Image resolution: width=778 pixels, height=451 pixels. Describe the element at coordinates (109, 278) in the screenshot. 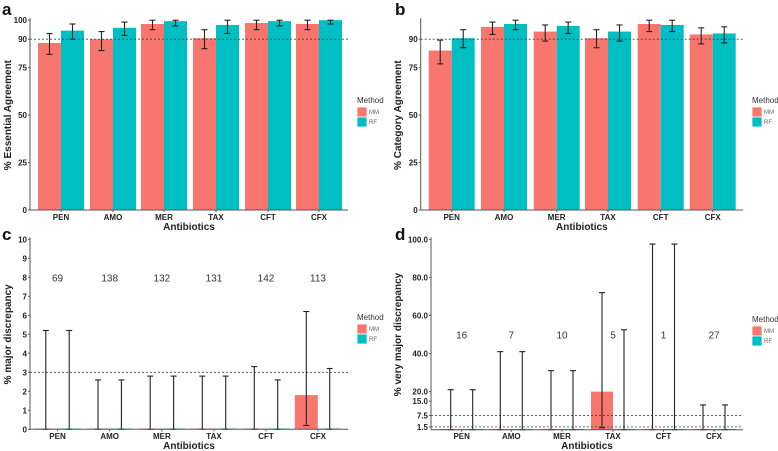

I see `count-label: 138` at that location.